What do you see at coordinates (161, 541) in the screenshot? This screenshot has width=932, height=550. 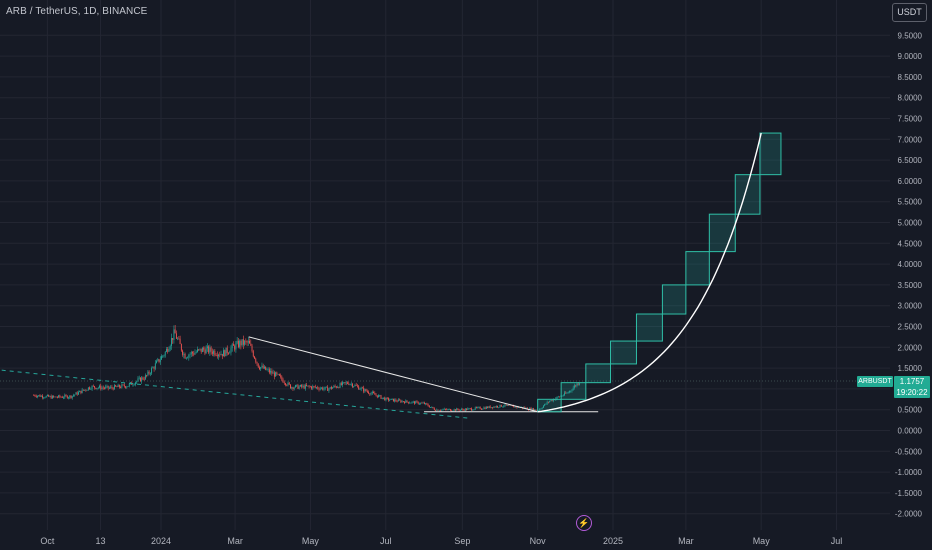 I see `time-tick-label: 2024` at bounding box center [161, 541].